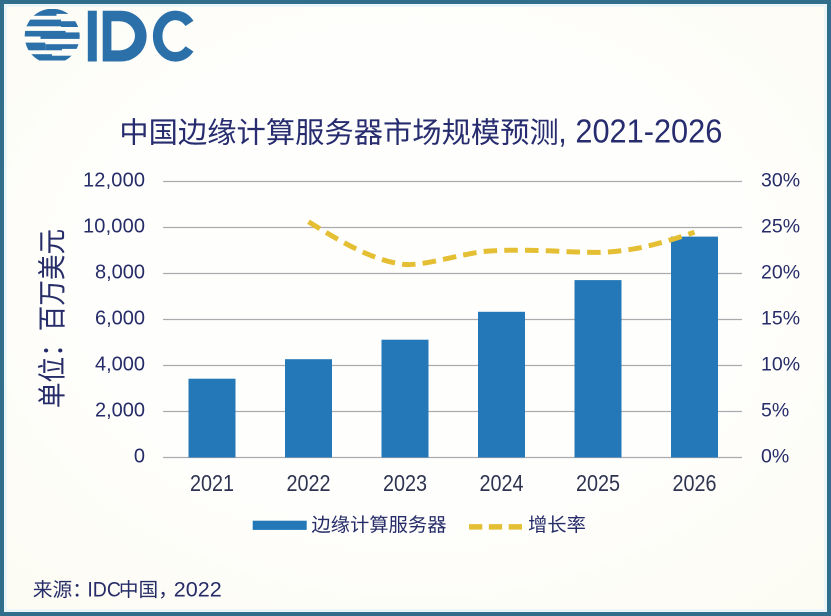  Describe the element at coordinates (120, 411) in the screenshot. I see `svg-text: 2,000` at that location.